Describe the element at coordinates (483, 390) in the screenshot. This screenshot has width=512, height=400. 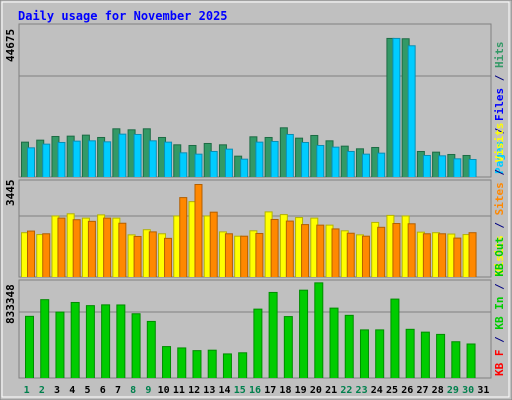
I see `x-tick-label: 31` at that location.